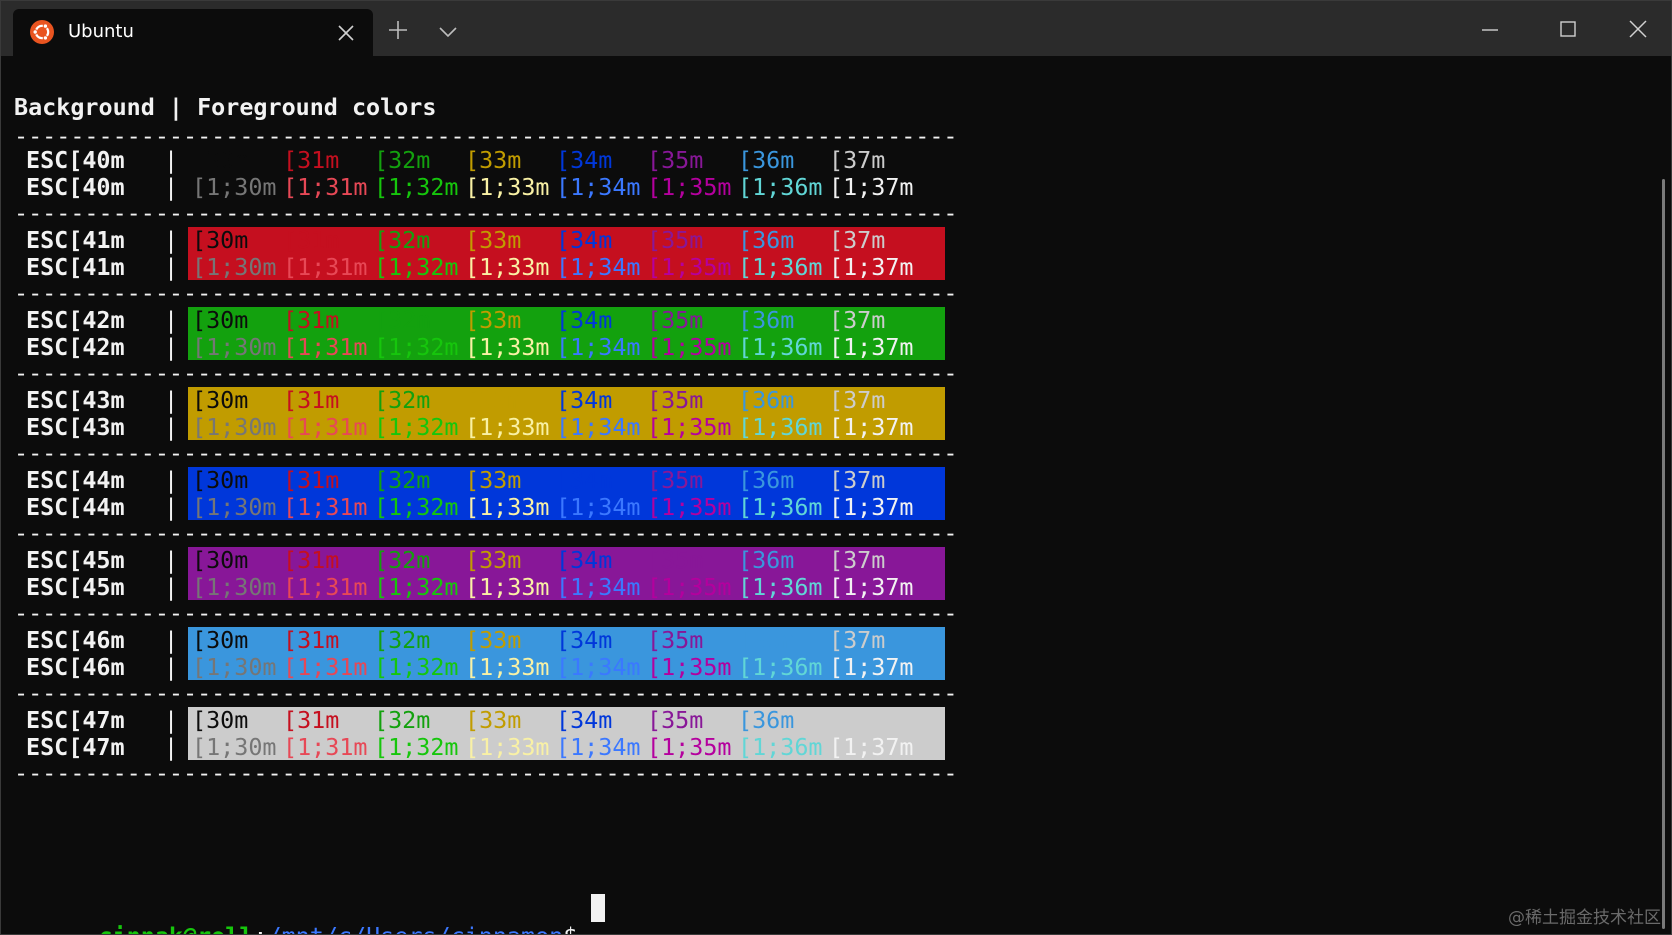 The height and width of the screenshot is (935, 1672). I want to click on row-label: ESC[45m, so click(75, 587).